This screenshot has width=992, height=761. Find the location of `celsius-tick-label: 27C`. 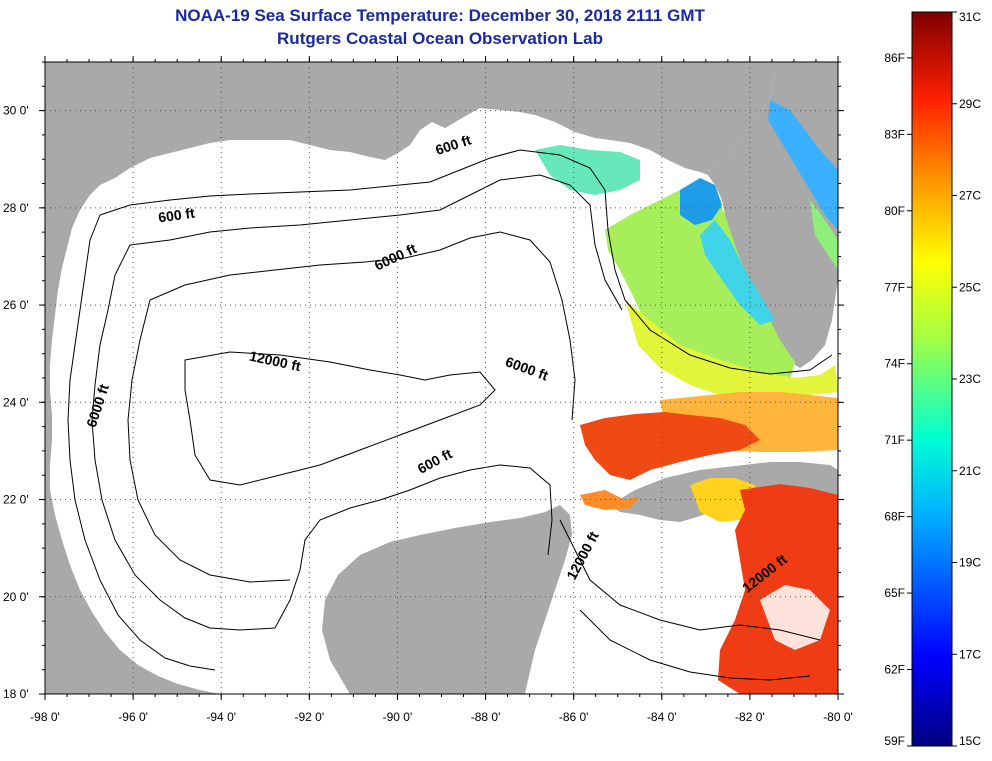

celsius-tick-label: 27C is located at coordinates (970, 196).